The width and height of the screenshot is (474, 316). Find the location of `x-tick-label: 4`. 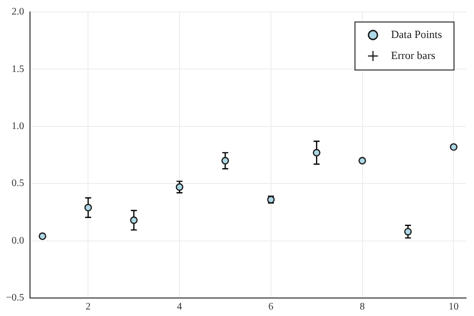

x-tick-label: 4 is located at coordinates (179, 307).